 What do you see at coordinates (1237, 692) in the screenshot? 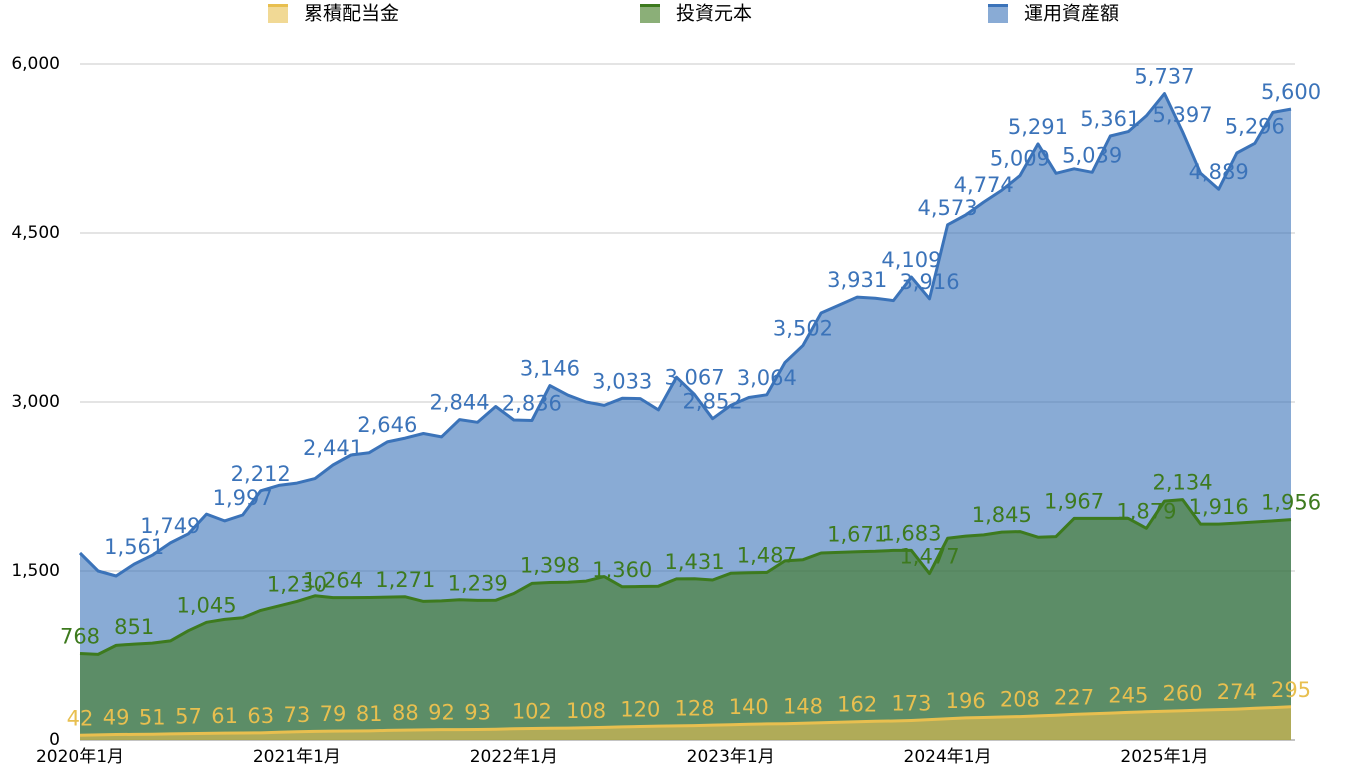
I see `data-label: 274` at bounding box center [1237, 692].